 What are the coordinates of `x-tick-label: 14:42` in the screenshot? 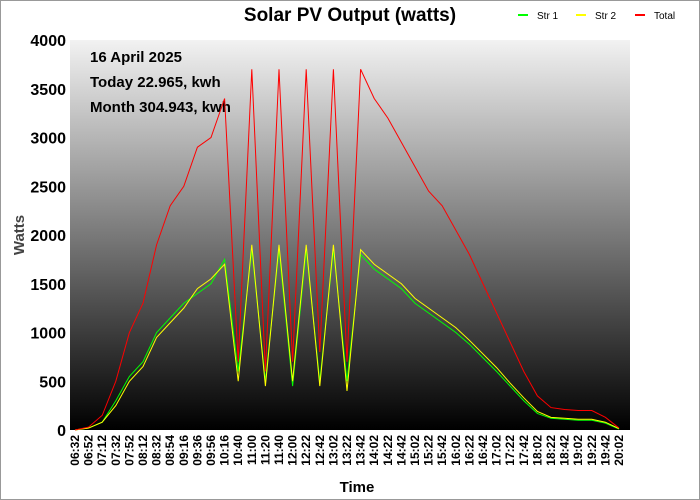 It's located at (401, 450).